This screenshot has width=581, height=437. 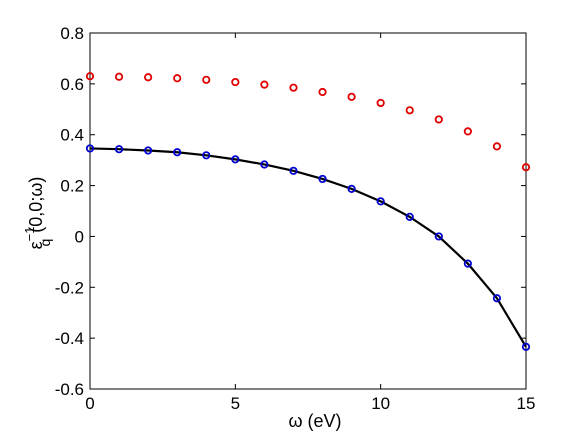 I want to click on x-axis-label: ω (eV), so click(x=314, y=421).